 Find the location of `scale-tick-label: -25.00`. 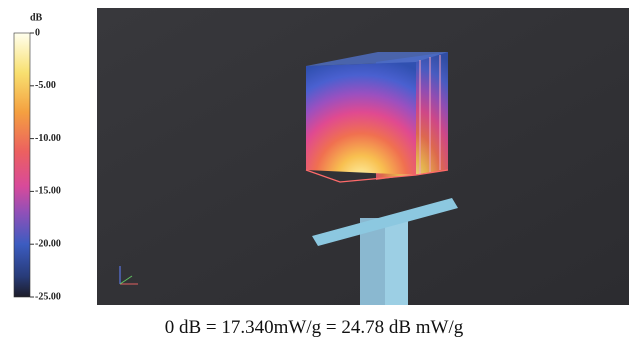

scale-tick-label: -25.00 is located at coordinates (48, 296).